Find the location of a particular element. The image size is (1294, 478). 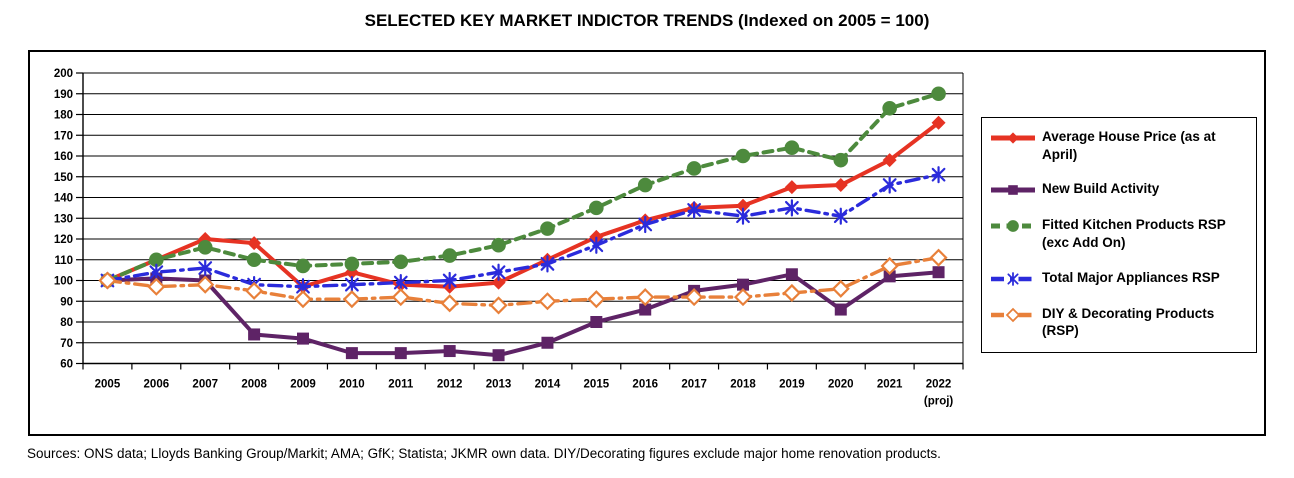

y-tick-label: 190 is located at coordinates (63, 95).